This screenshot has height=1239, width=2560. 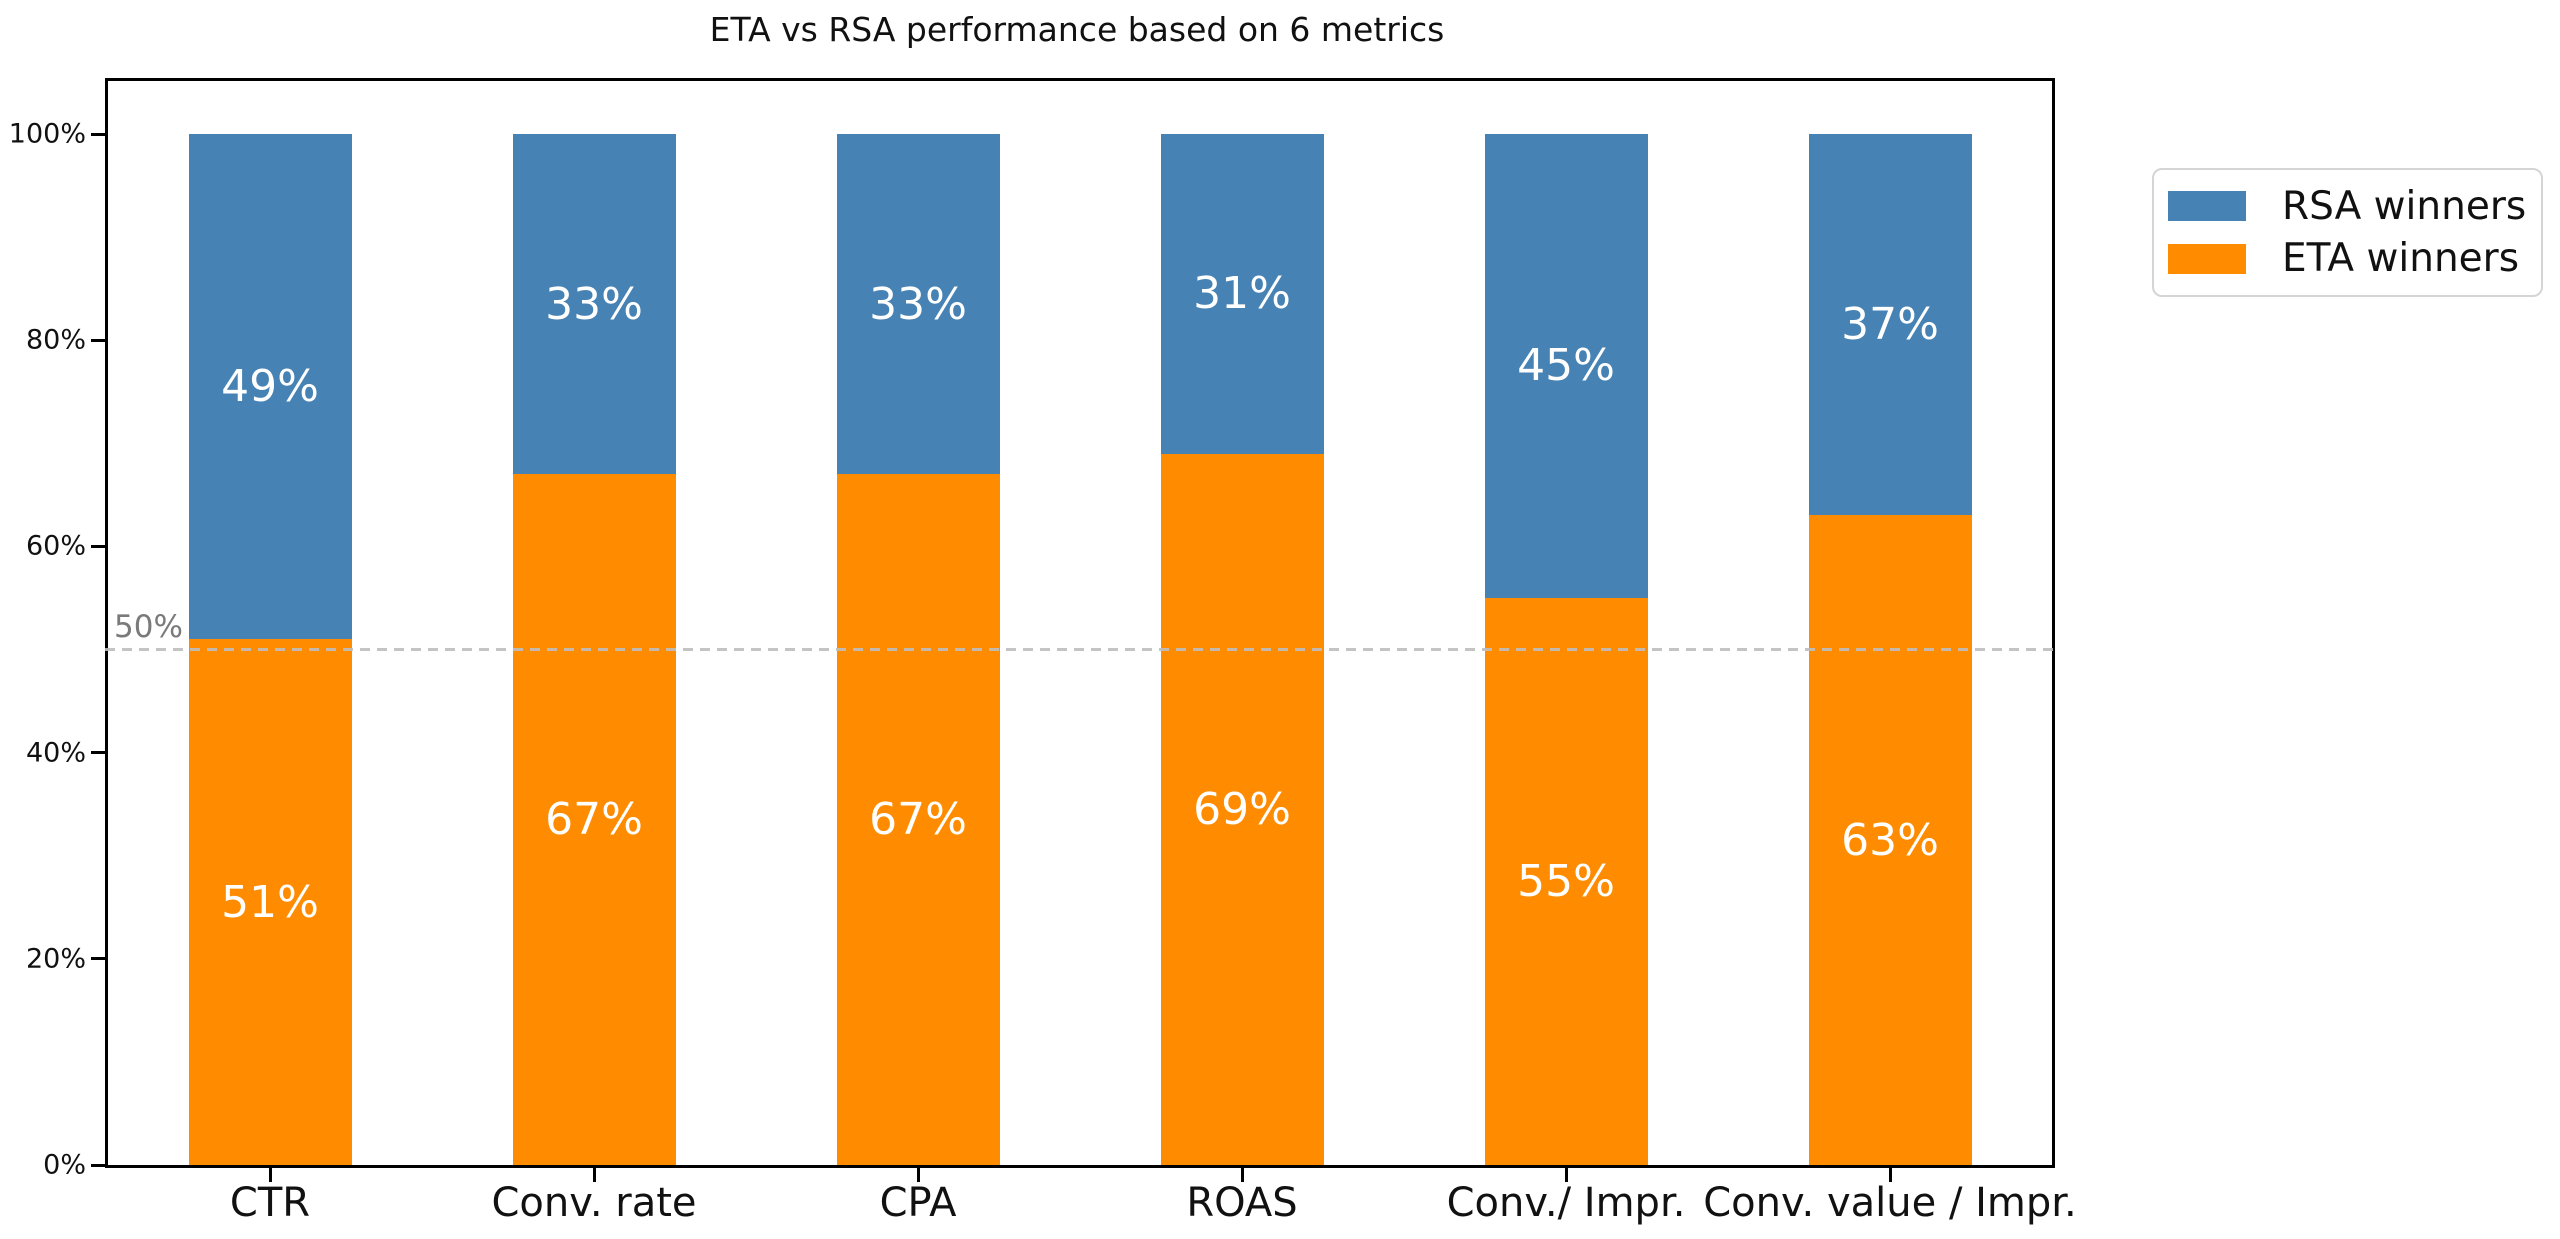 I want to click on bar-value-label: 63%, so click(x=1890, y=840).